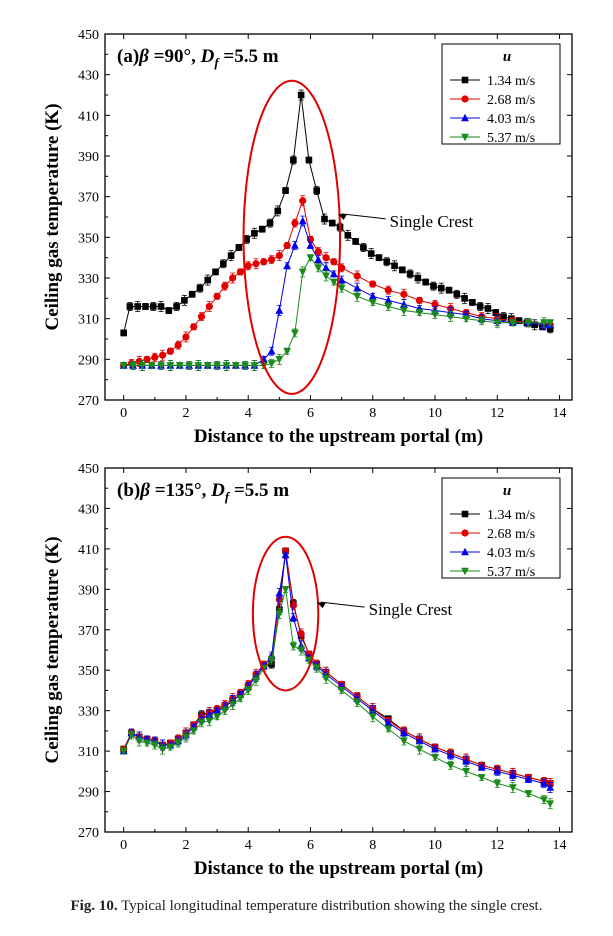 The width and height of the screenshot is (613, 936). Describe the element at coordinates (88, 752) in the screenshot. I see `y-tick-label: 310` at that location.